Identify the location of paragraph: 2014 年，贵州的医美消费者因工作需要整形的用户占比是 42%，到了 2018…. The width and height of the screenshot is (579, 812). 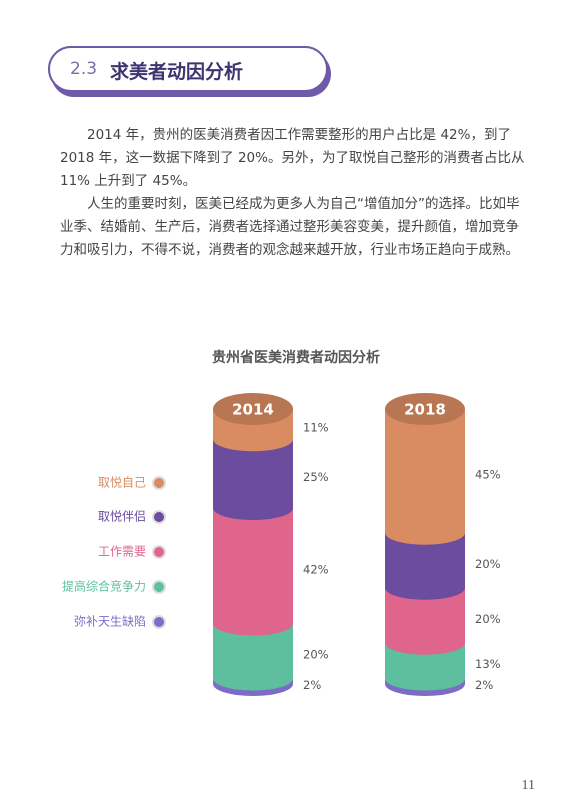
(292, 158).